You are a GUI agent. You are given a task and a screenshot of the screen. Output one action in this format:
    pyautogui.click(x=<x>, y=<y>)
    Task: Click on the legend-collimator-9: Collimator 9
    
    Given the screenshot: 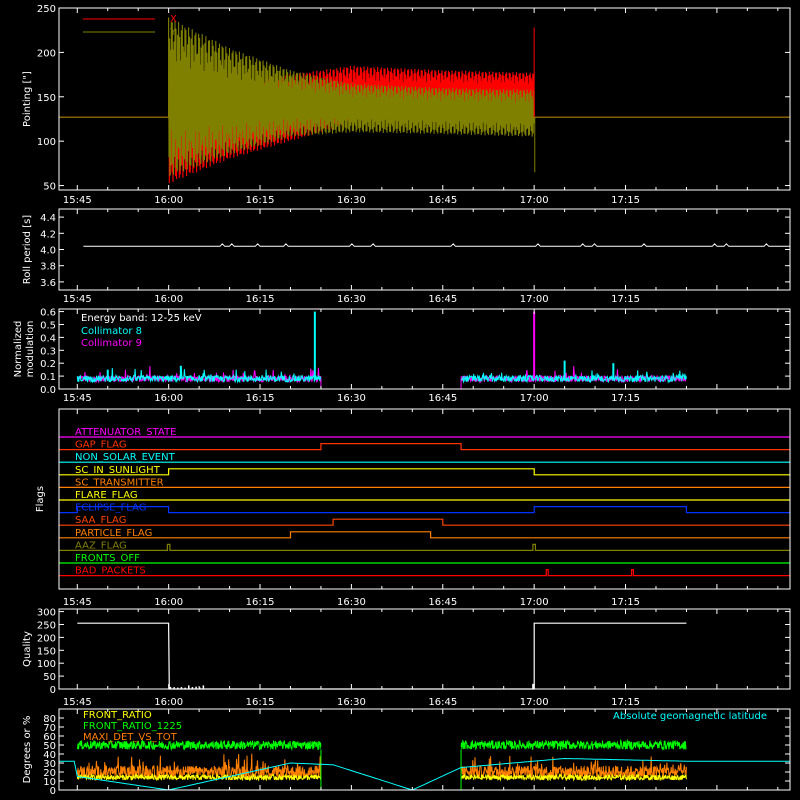 What is the action you would take?
    pyautogui.click(x=111, y=343)
    